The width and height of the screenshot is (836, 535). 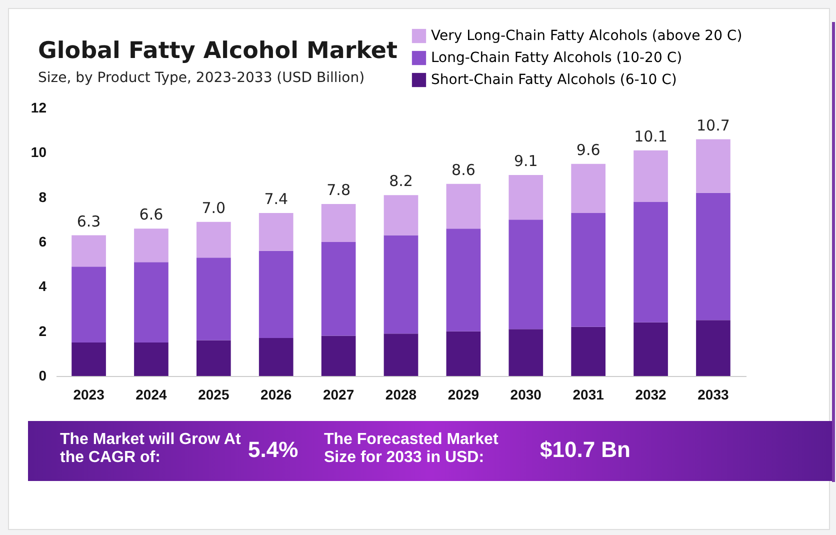 What do you see at coordinates (586, 450) in the screenshot?
I see `text: $10.7 Bn` at bounding box center [586, 450].